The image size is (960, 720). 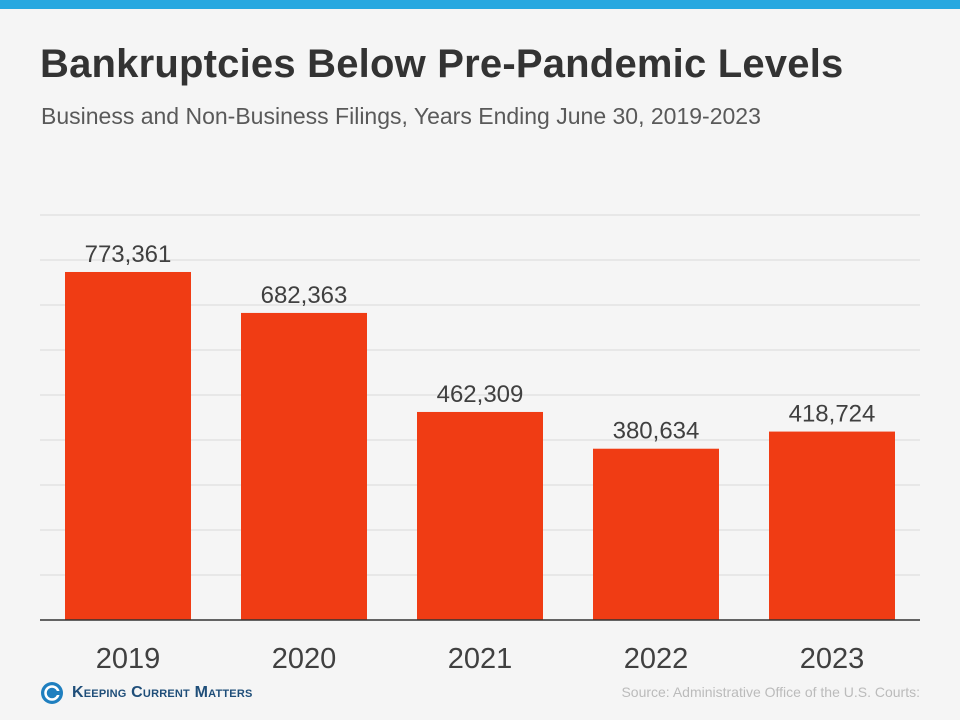 I want to click on bar-2023, so click(x=832, y=525).